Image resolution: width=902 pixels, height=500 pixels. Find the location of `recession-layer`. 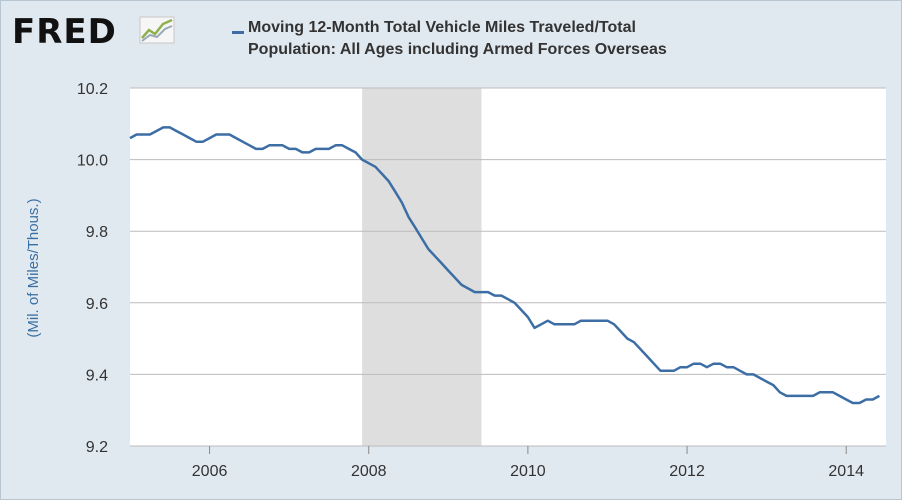

recession-layer is located at coordinates (422, 267).